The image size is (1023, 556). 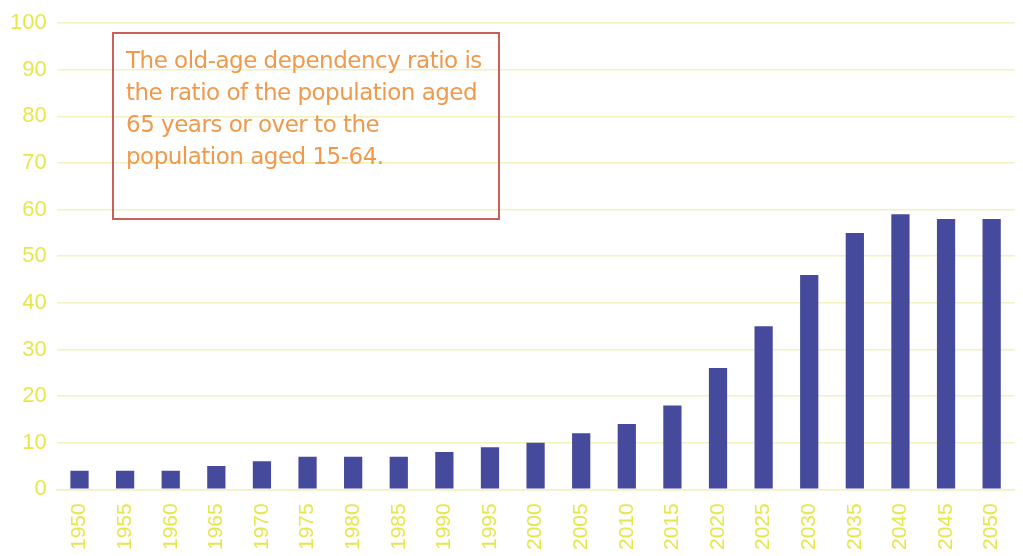 I want to click on x-tick-label: 1980, so click(x=351, y=526).